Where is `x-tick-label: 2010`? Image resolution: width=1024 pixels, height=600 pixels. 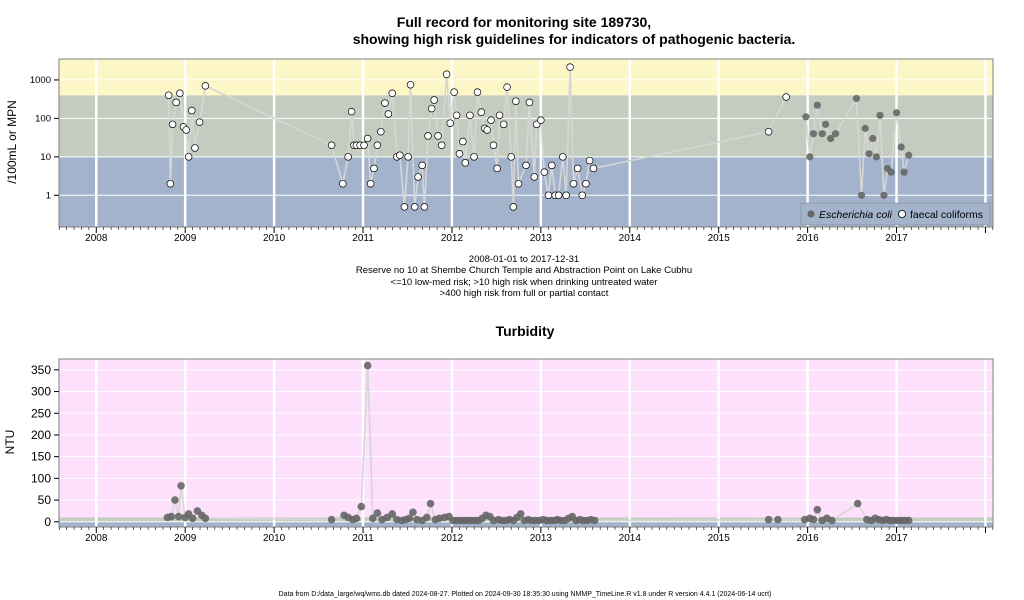
x-tick-label: 2010 is located at coordinates (274, 538).